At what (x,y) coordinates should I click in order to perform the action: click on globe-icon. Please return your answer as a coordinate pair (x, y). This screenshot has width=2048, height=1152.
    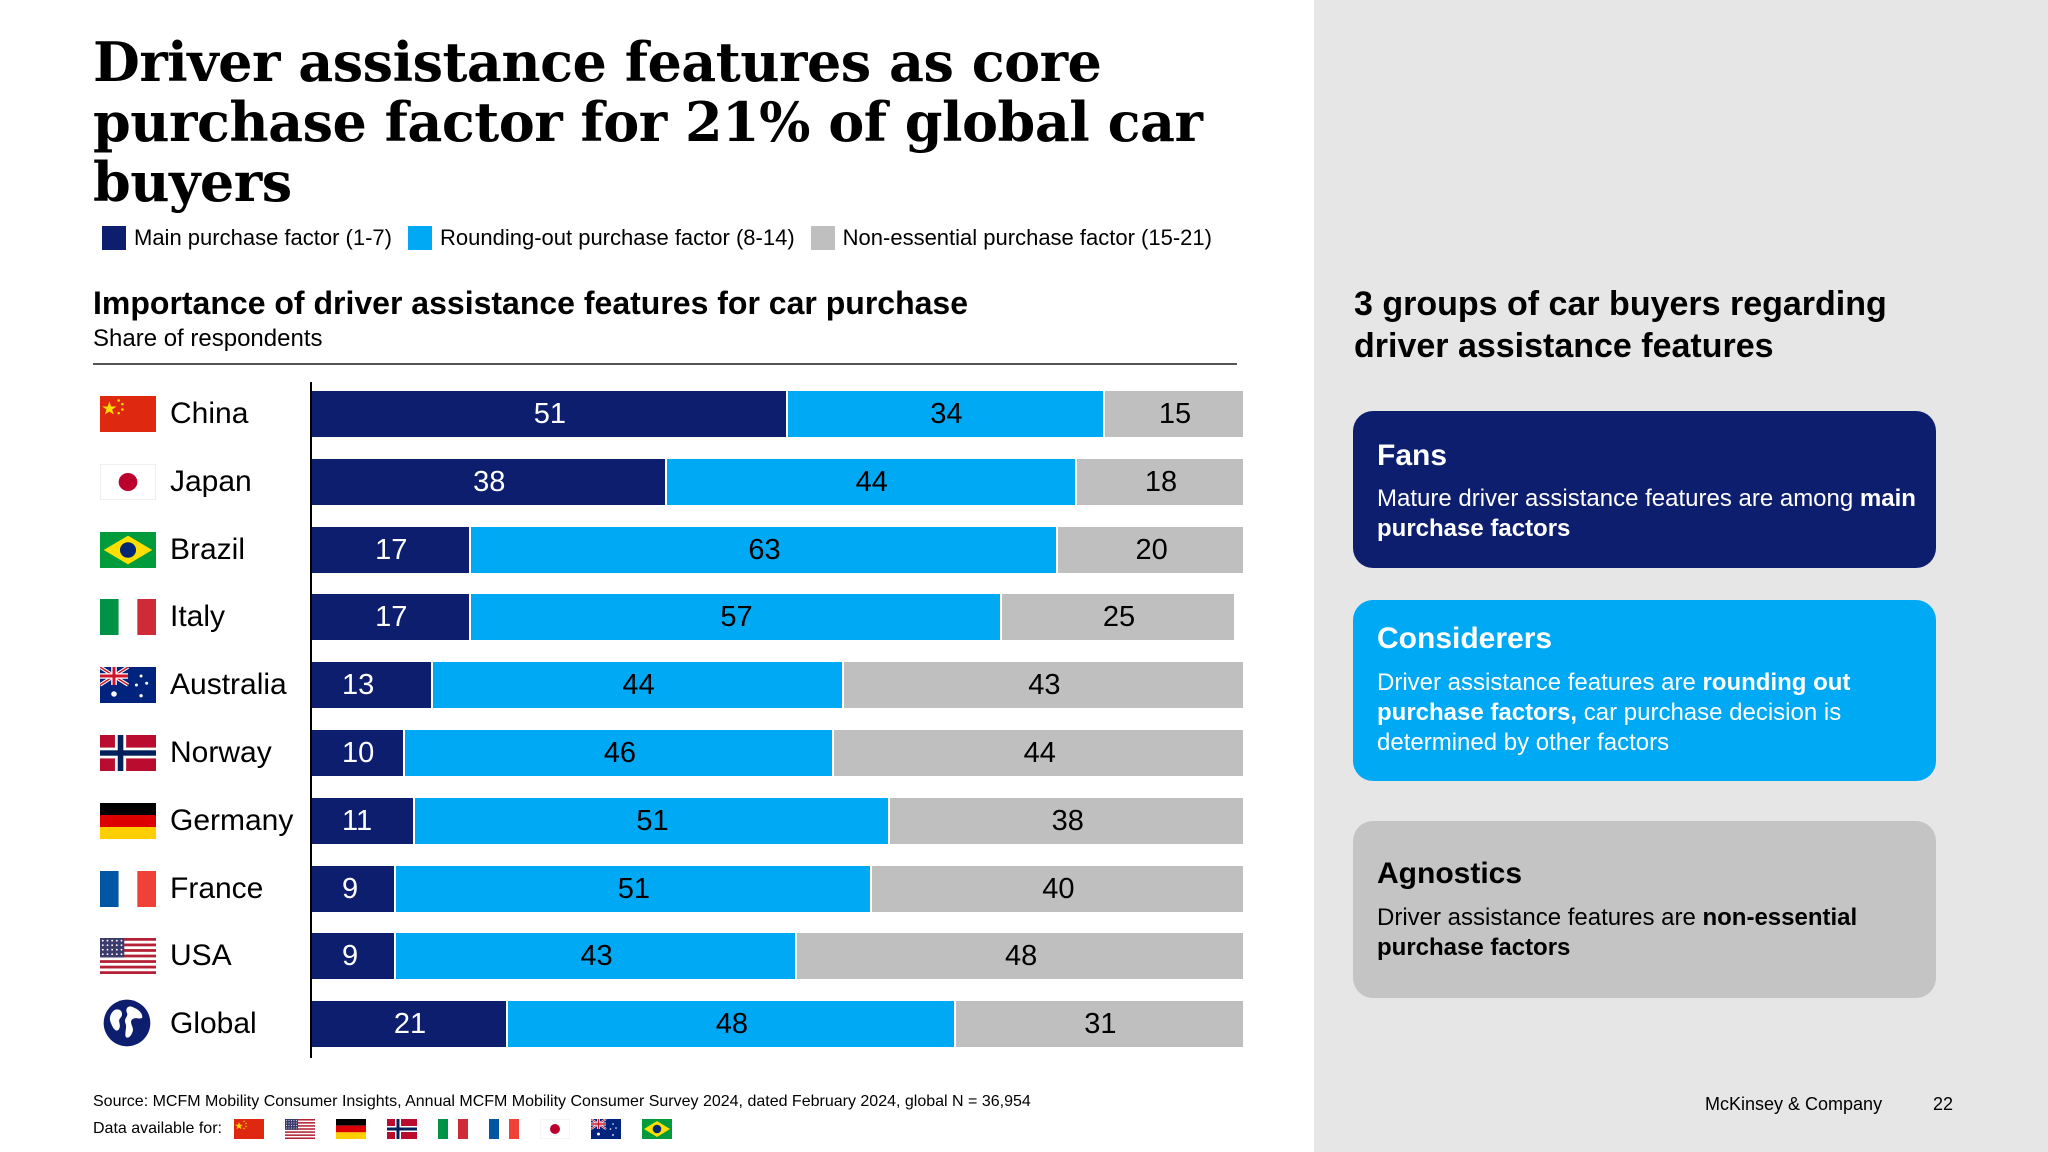
    Looking at the image, I should click on (127, 1023).